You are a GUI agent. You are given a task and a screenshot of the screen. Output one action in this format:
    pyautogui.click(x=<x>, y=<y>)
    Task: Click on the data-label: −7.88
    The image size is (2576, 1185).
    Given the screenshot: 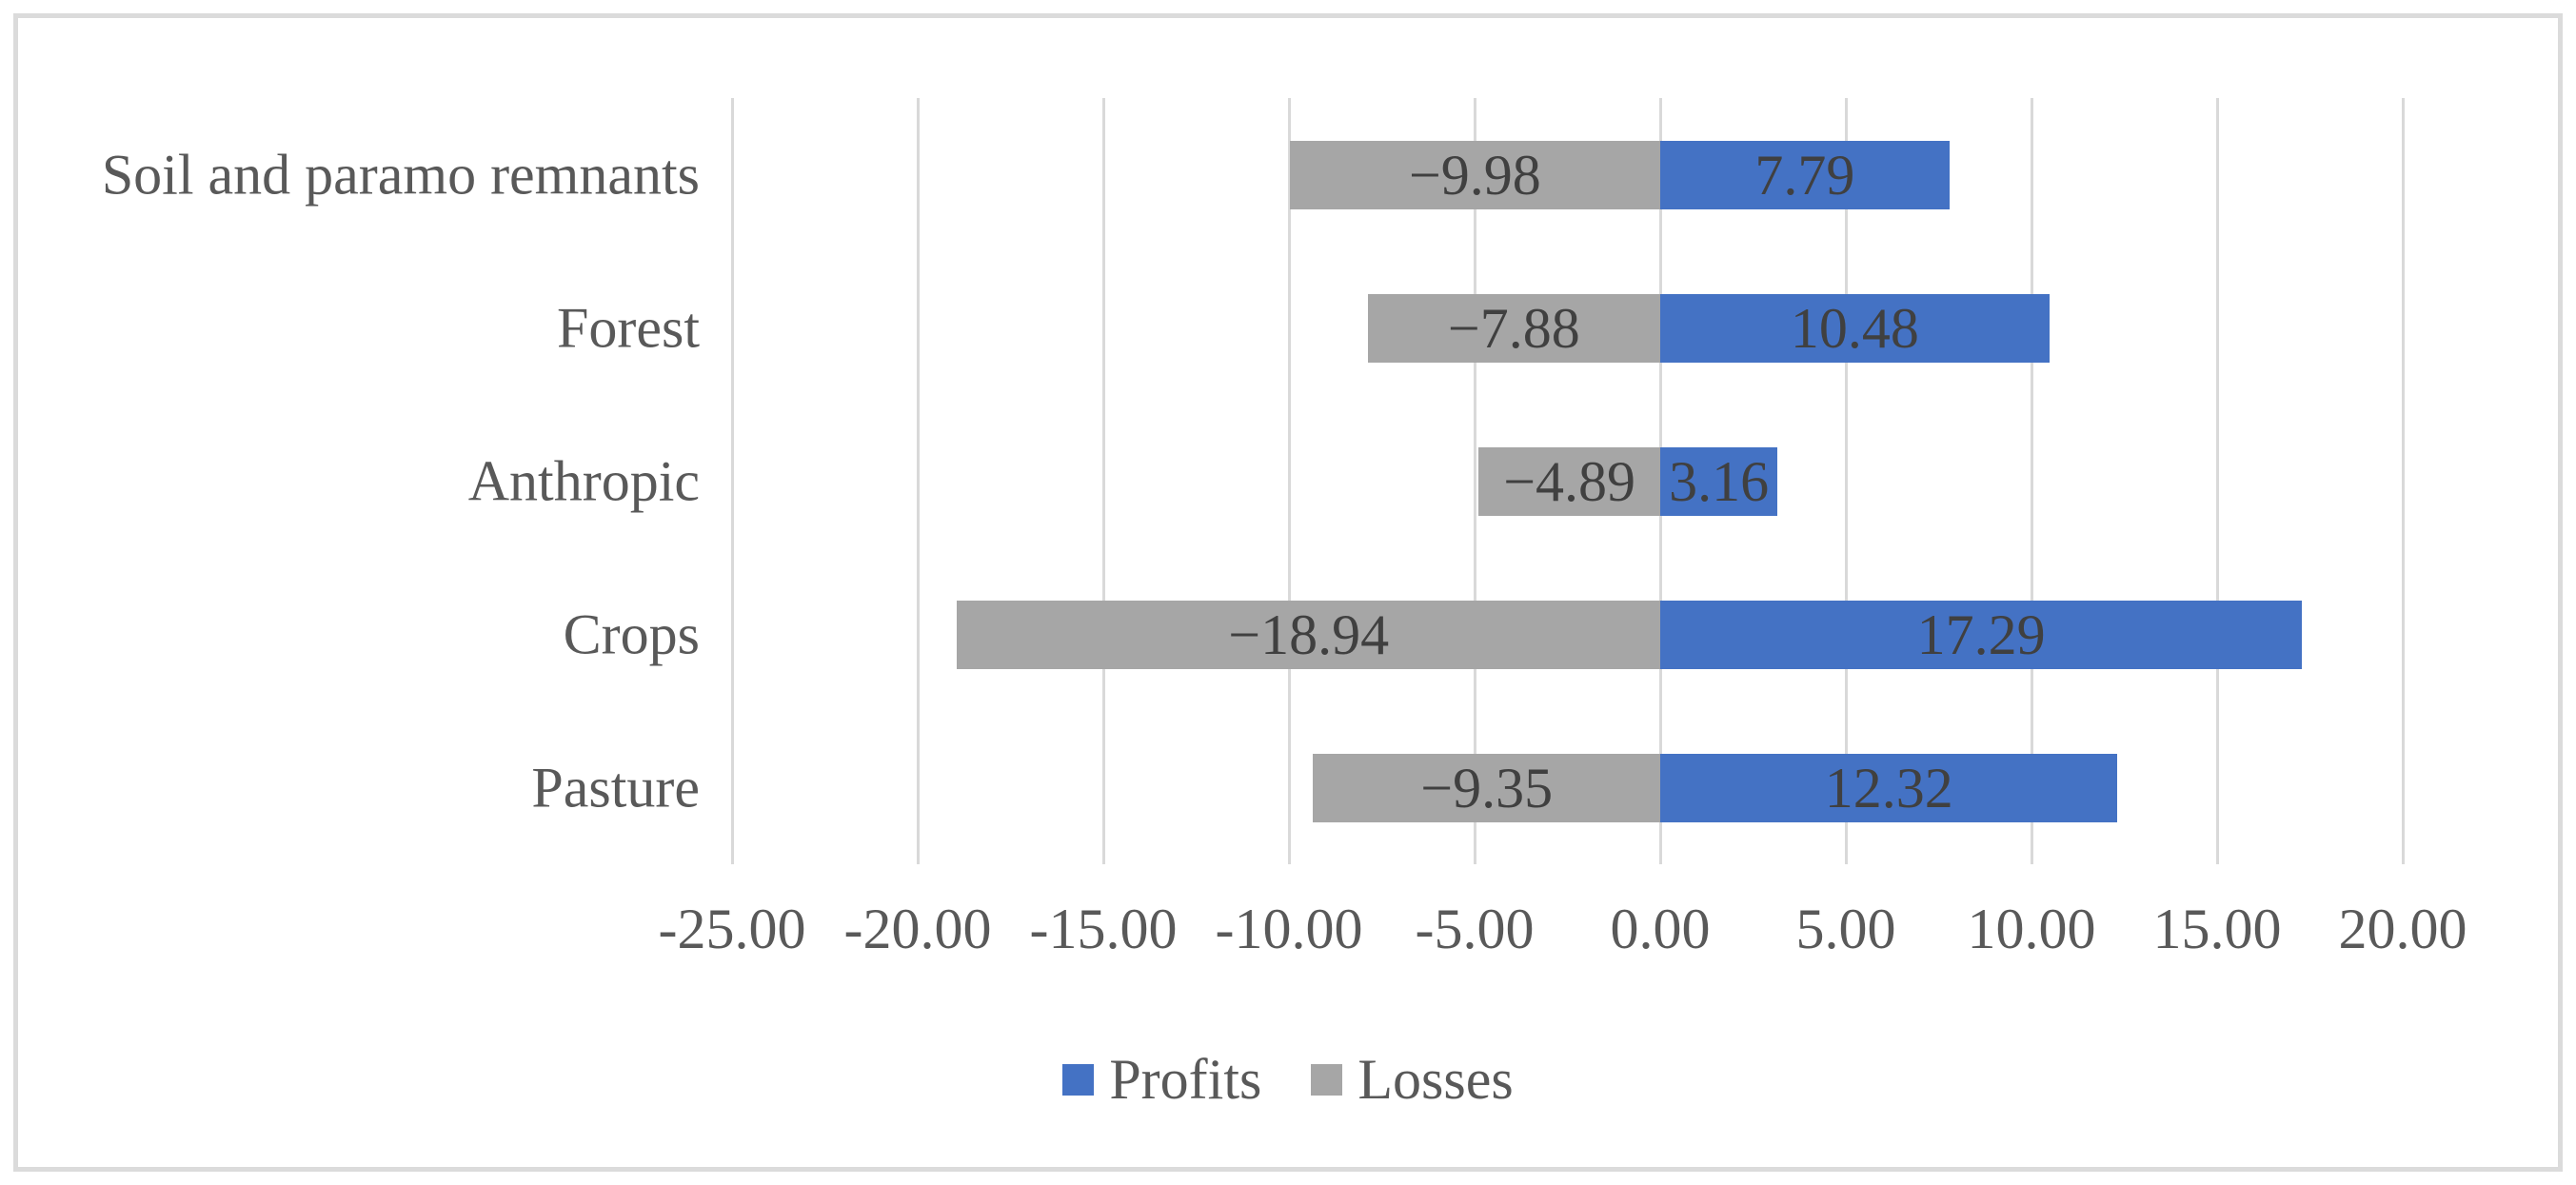 What is the action you would take?
    pyautogui.click(x=1513, y=328)
    